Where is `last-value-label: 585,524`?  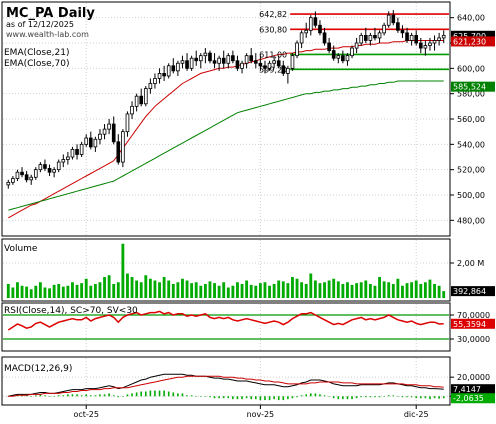
last-value-label: 585,524 is located at coordinates (469, 87).